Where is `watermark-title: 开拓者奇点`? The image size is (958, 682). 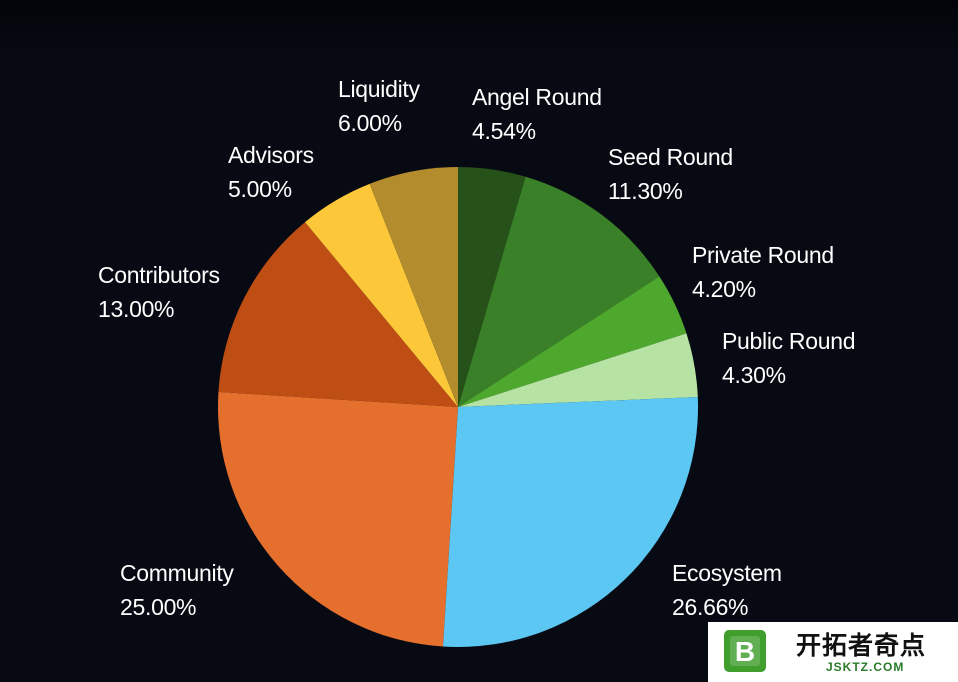
watermark-title: 开拓者奇点 is located at coordinates (861, 645).